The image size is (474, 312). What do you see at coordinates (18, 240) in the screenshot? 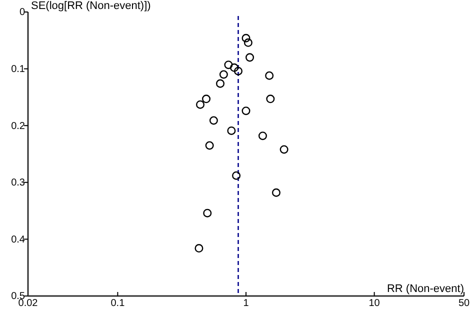
I see `y-tick-label: 0.4` at bounding box center [18, 240].